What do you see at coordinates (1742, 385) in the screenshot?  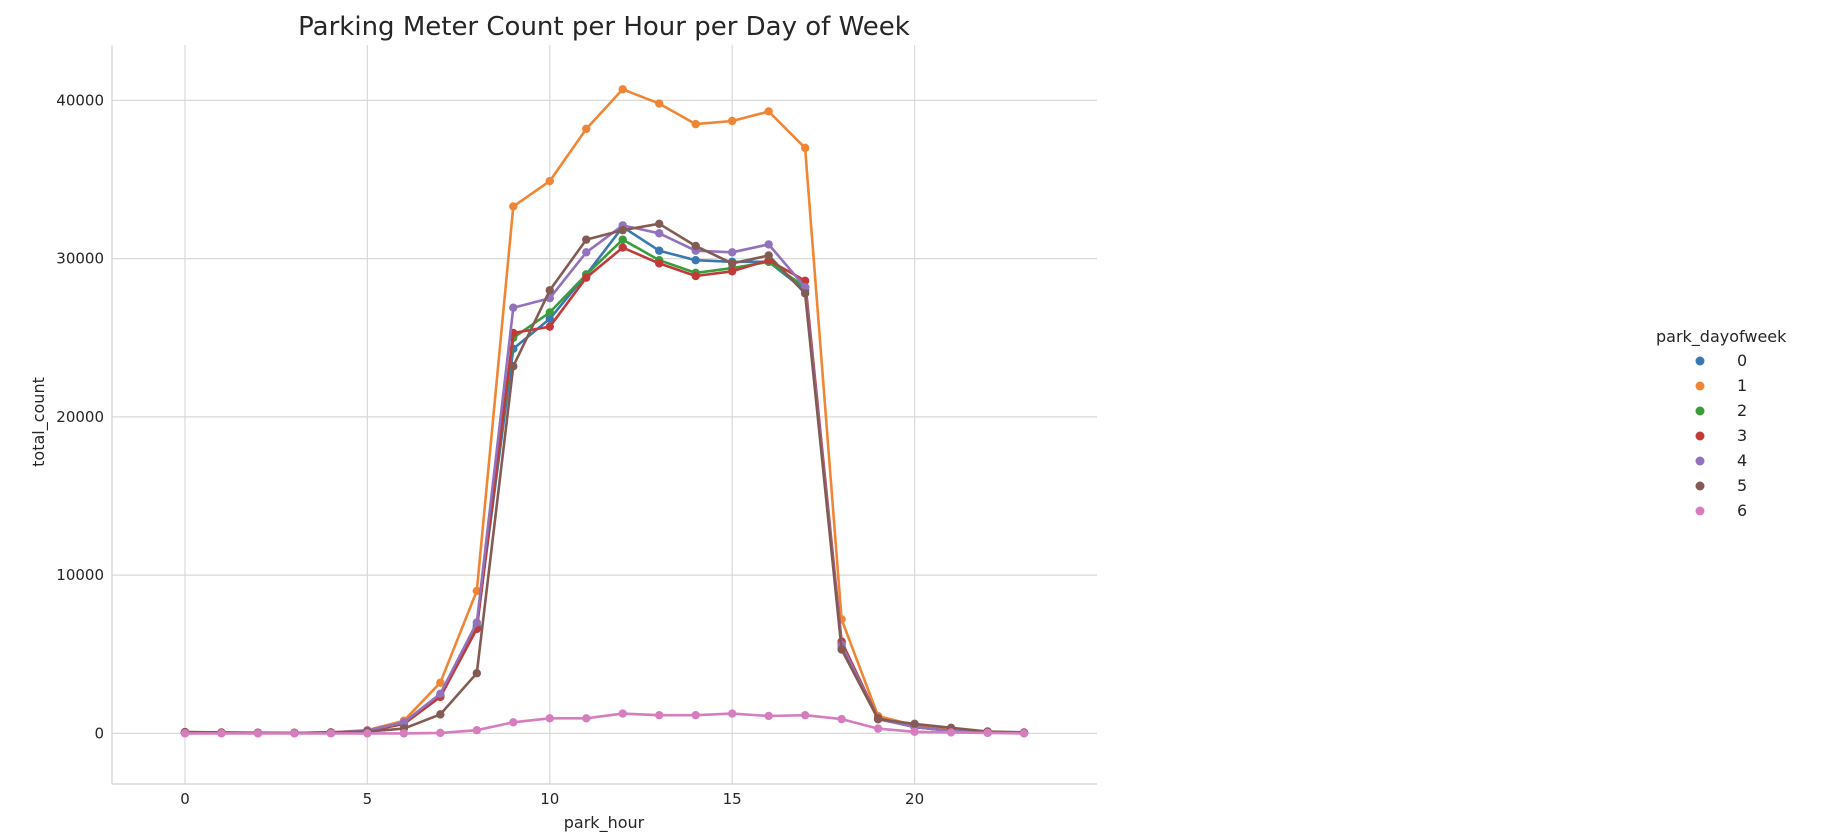 I see `legend-label: 1` at bounding box center [1742, 385].